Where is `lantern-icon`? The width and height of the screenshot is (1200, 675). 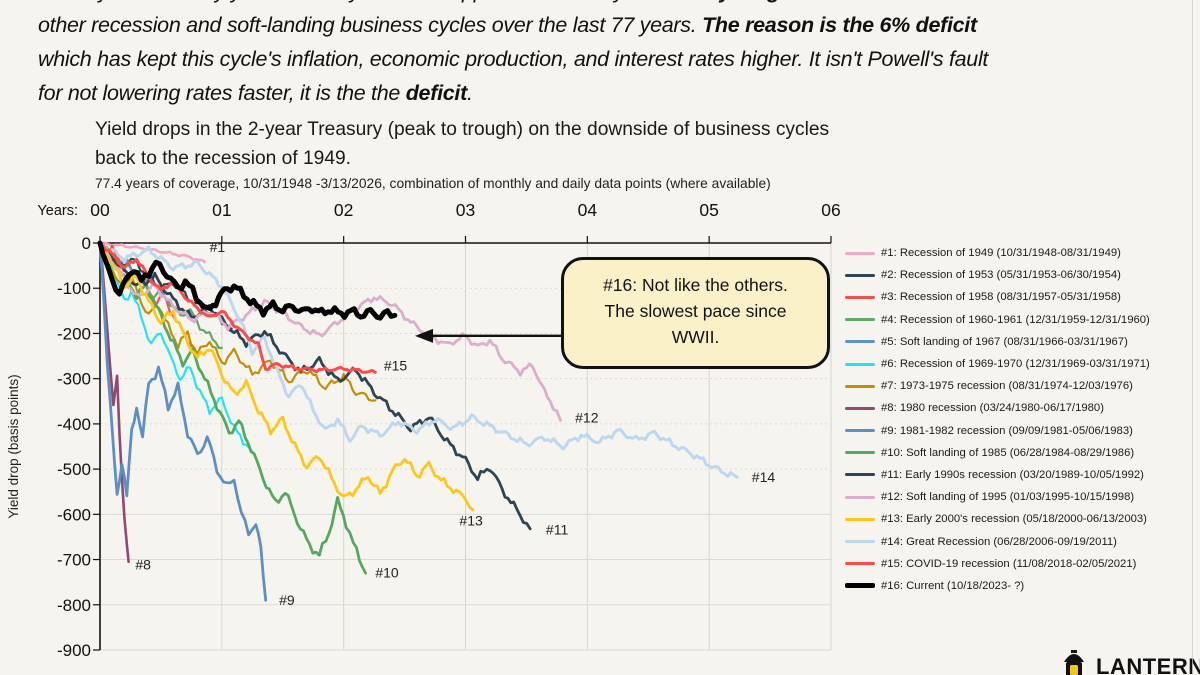 lantern-icon is located at coordinates (1074, 662).